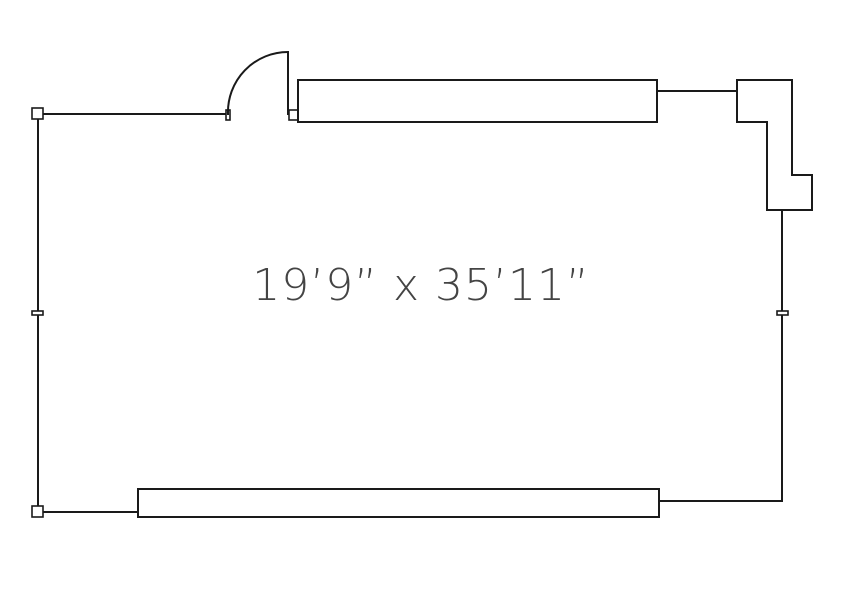 This screenshot has height=600, width=850. Describe the element at coordinates (421, 285) in the screenshot. I see `room-dimensions-label: 19’9” x 35’11”` at that location.